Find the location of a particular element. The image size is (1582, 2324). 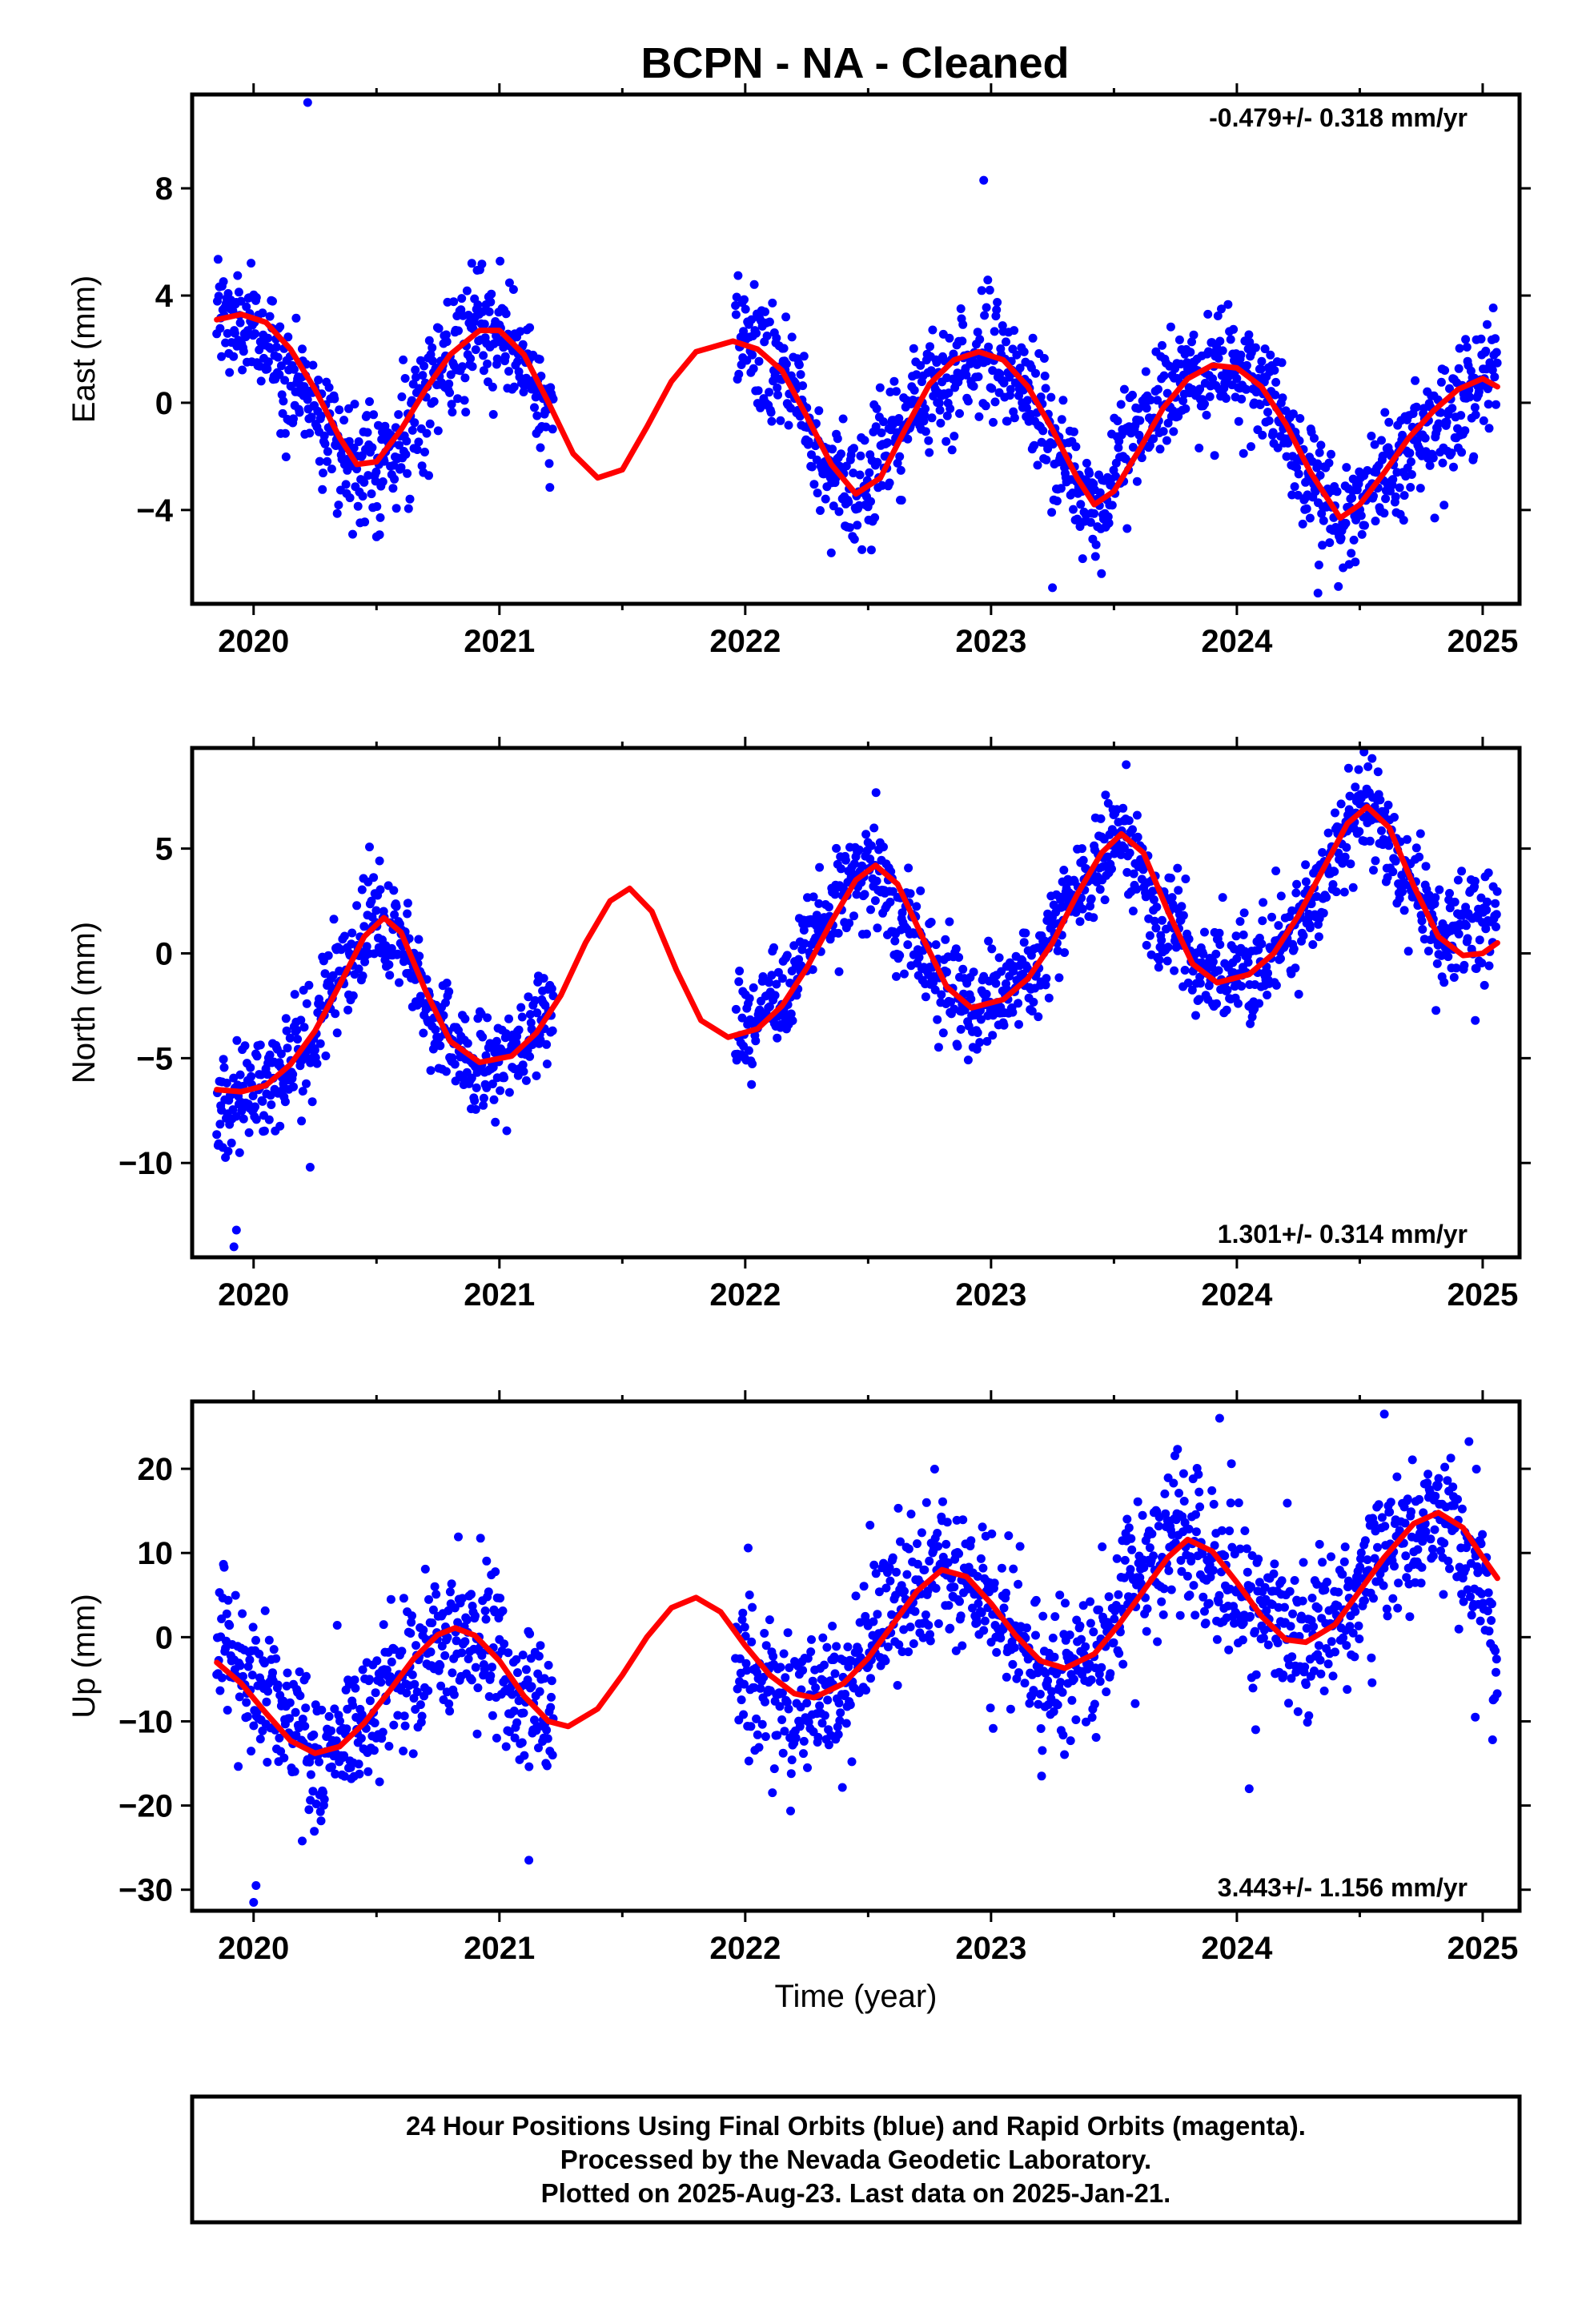

east-fit-curve is located at coordinates (857, 416).